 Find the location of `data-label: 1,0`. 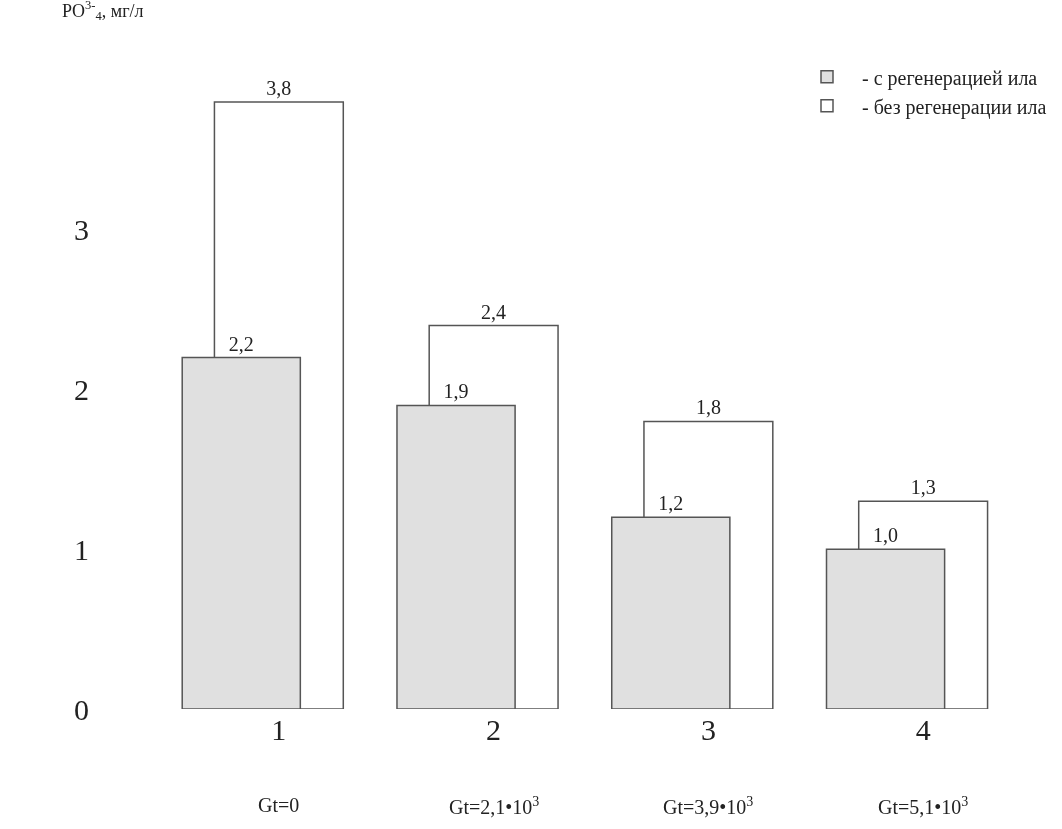

data-label: 1,0 is located at coordinates (886, 535).